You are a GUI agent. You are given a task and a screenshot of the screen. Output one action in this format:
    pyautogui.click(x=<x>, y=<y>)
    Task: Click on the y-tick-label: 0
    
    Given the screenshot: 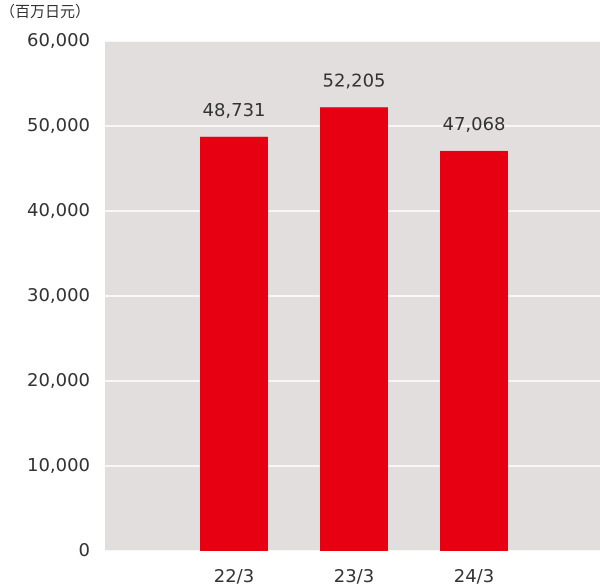 What is the action you would take?
    pyautogui.click(x=84, y=550)
    